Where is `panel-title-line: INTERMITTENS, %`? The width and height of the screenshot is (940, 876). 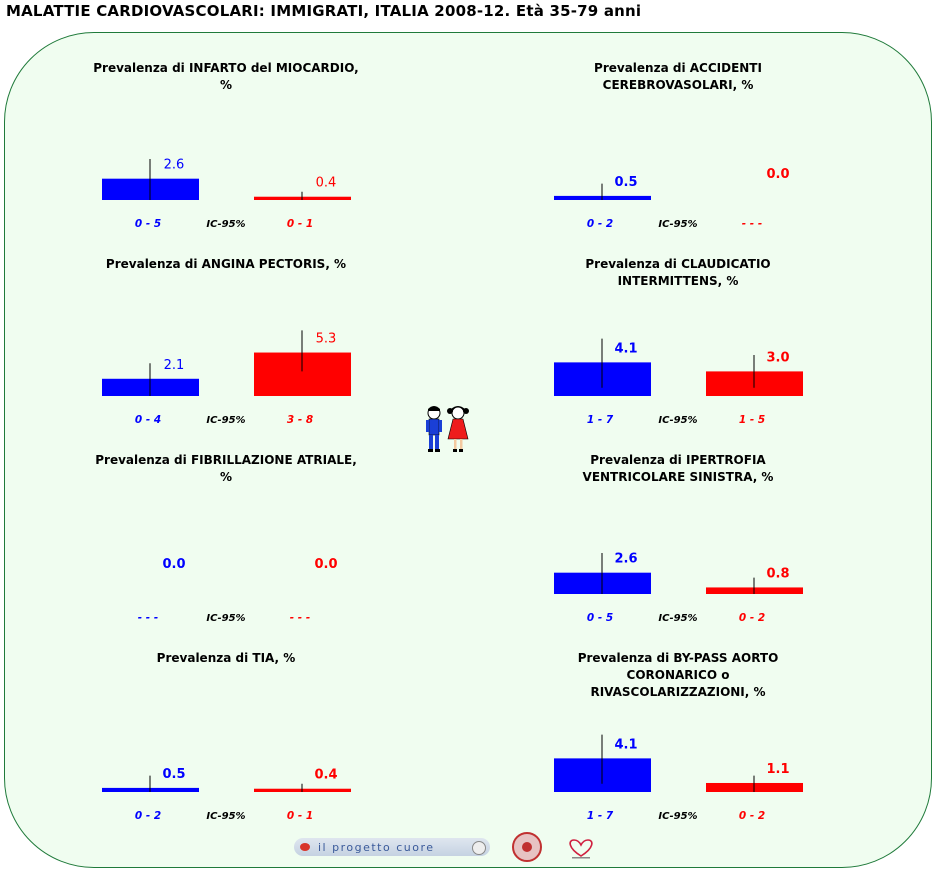 panel-title-line: INTERMITTENS, % is located at coordinates (678, 281).